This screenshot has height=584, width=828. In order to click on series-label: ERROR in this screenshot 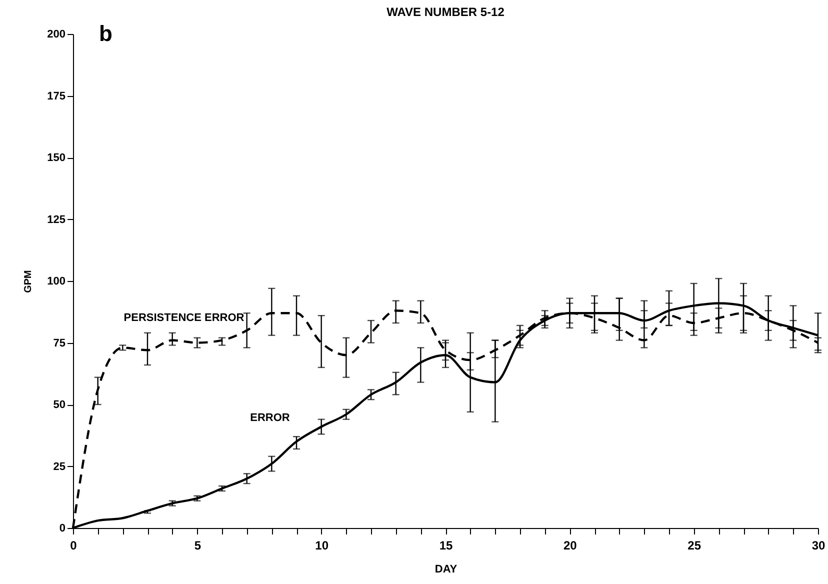, I will do `click(270, 418)`.